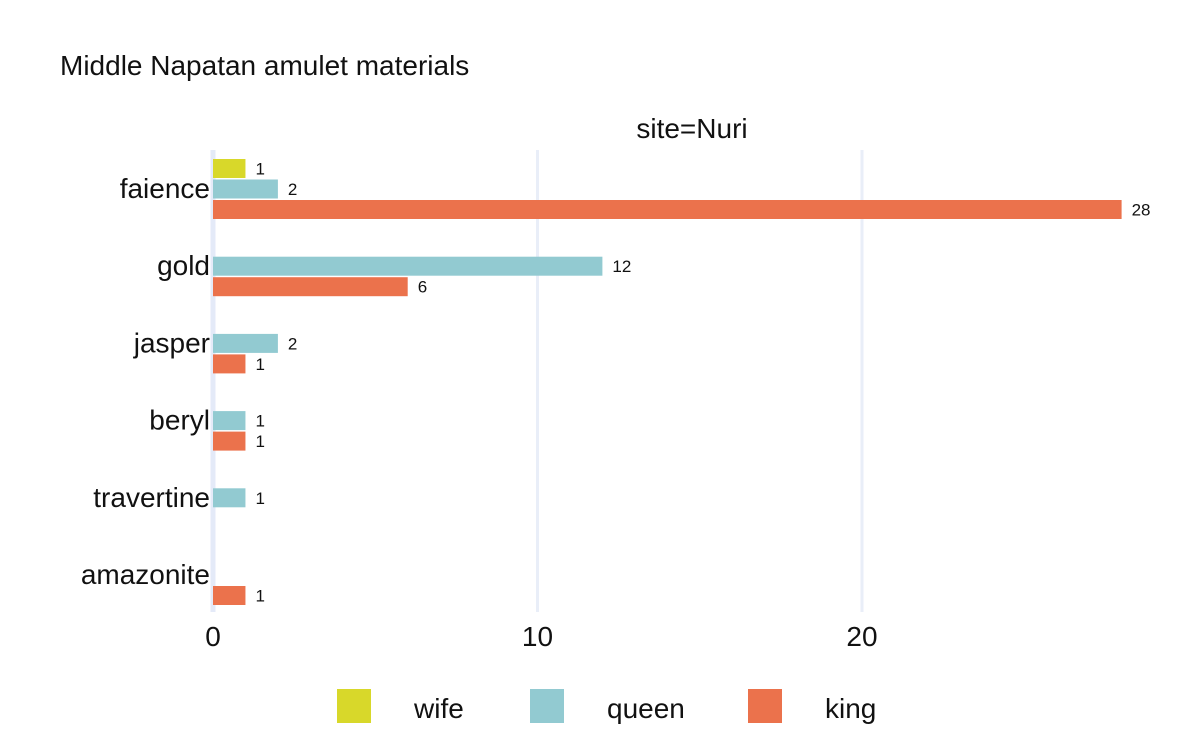  What do you see at coordinates (171, 342) in the screenshot?
I see `category-label: jasper` at bounding box center [171, 342].